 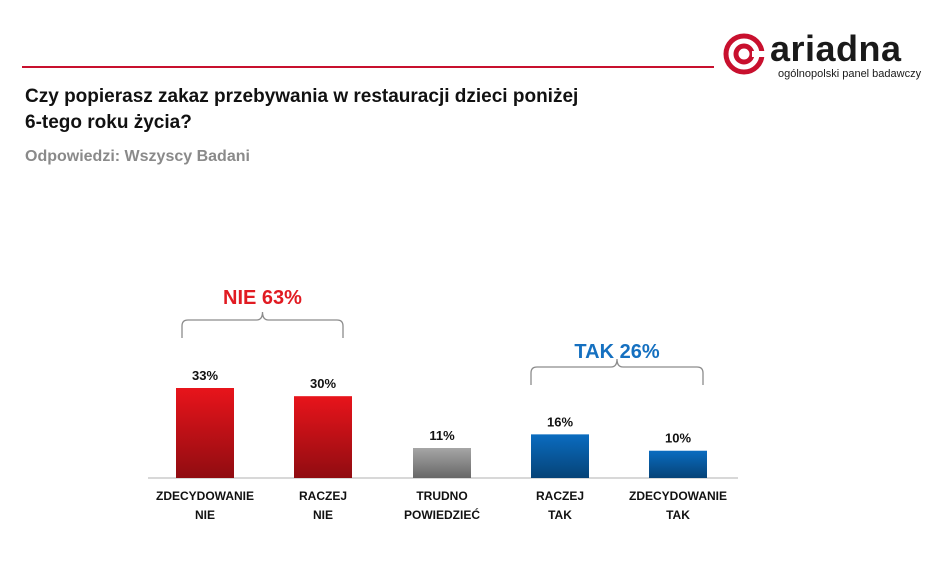 I want to click on logo-tagline: ogólnopolski panel badawczy, so click(x=850, y=74).